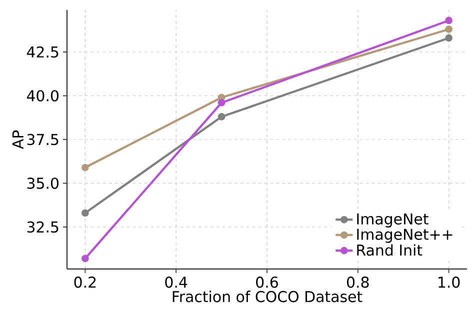 Image resolution: width=474 pixels, height=324 pixels. What do you see at coordinates (42, 96) in the screenshot?
I see `y-tick-label: 40.0` at bounding box center [42, 96].